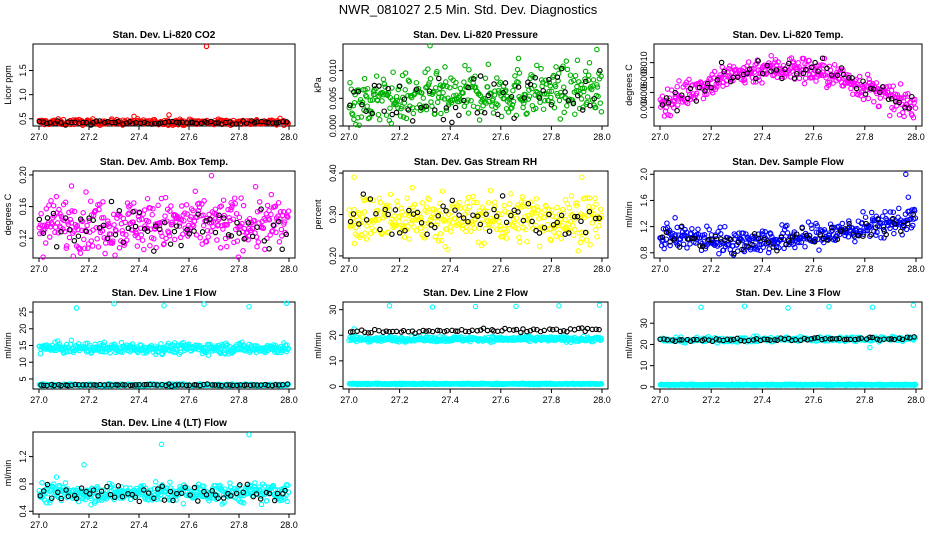 The height and width of the screenshot is (540, 936). Describe the element at coordinates (475, 162) in the screenshot. I see `panel-title: Stan. Dev. Gas Stream RH` at that location.